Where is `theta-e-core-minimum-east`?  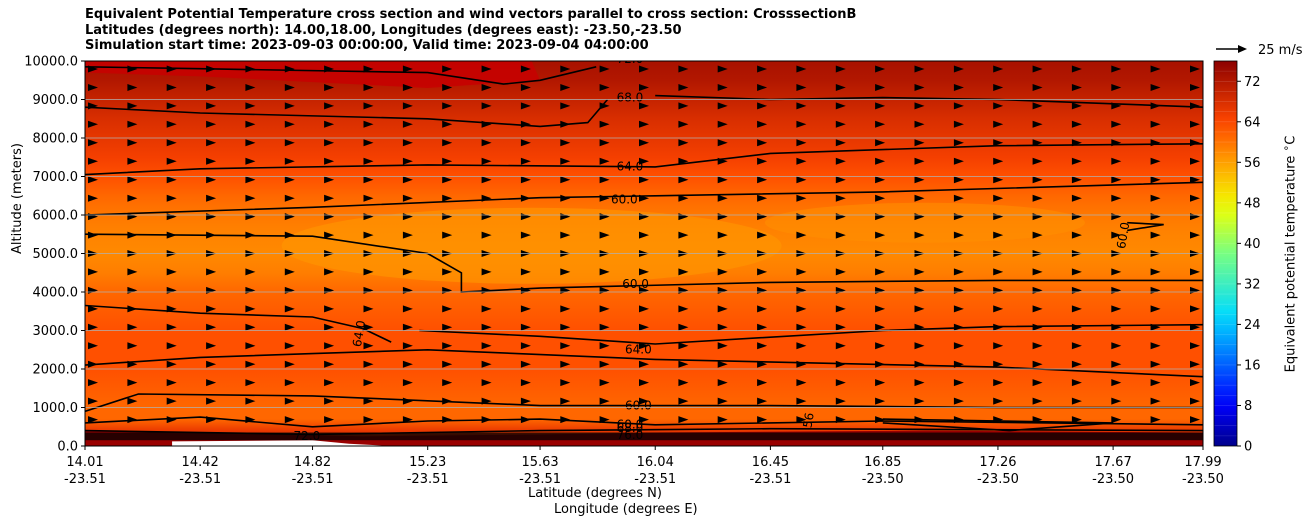 theta-e-core-minimum-east is located at coordinates (924, 222).